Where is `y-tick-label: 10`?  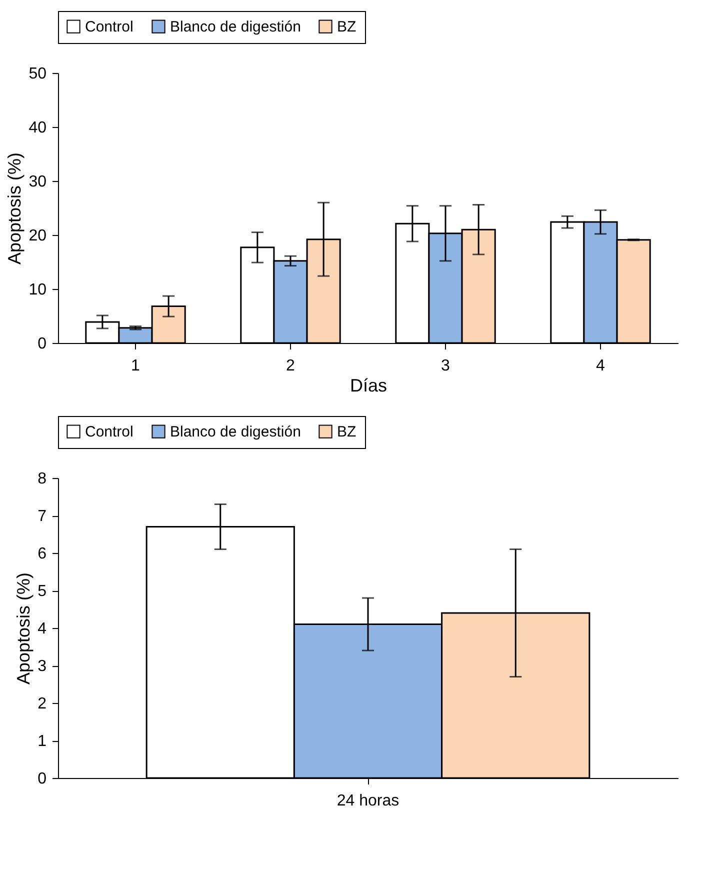
y-tick-label: 10 is located at coordinates (37, 290).